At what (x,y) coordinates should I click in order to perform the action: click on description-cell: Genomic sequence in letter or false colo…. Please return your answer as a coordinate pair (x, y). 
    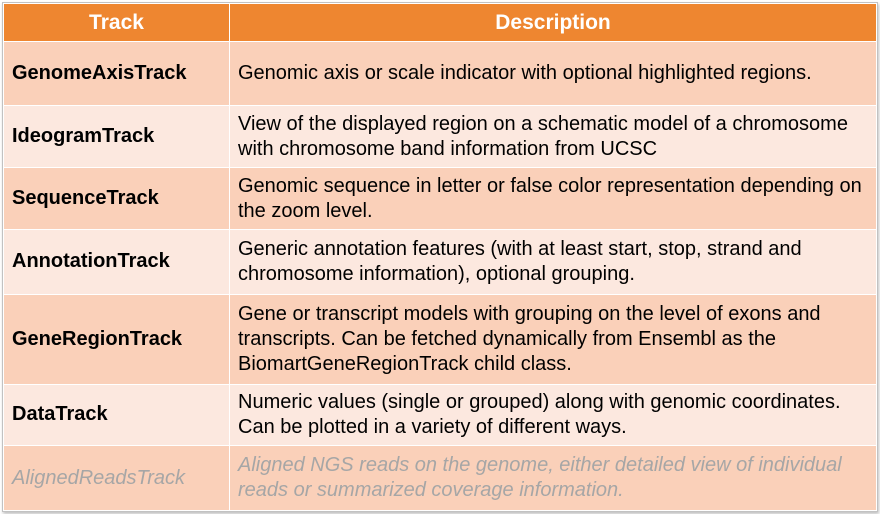
    Looking at the image, I should click on (553, 198).